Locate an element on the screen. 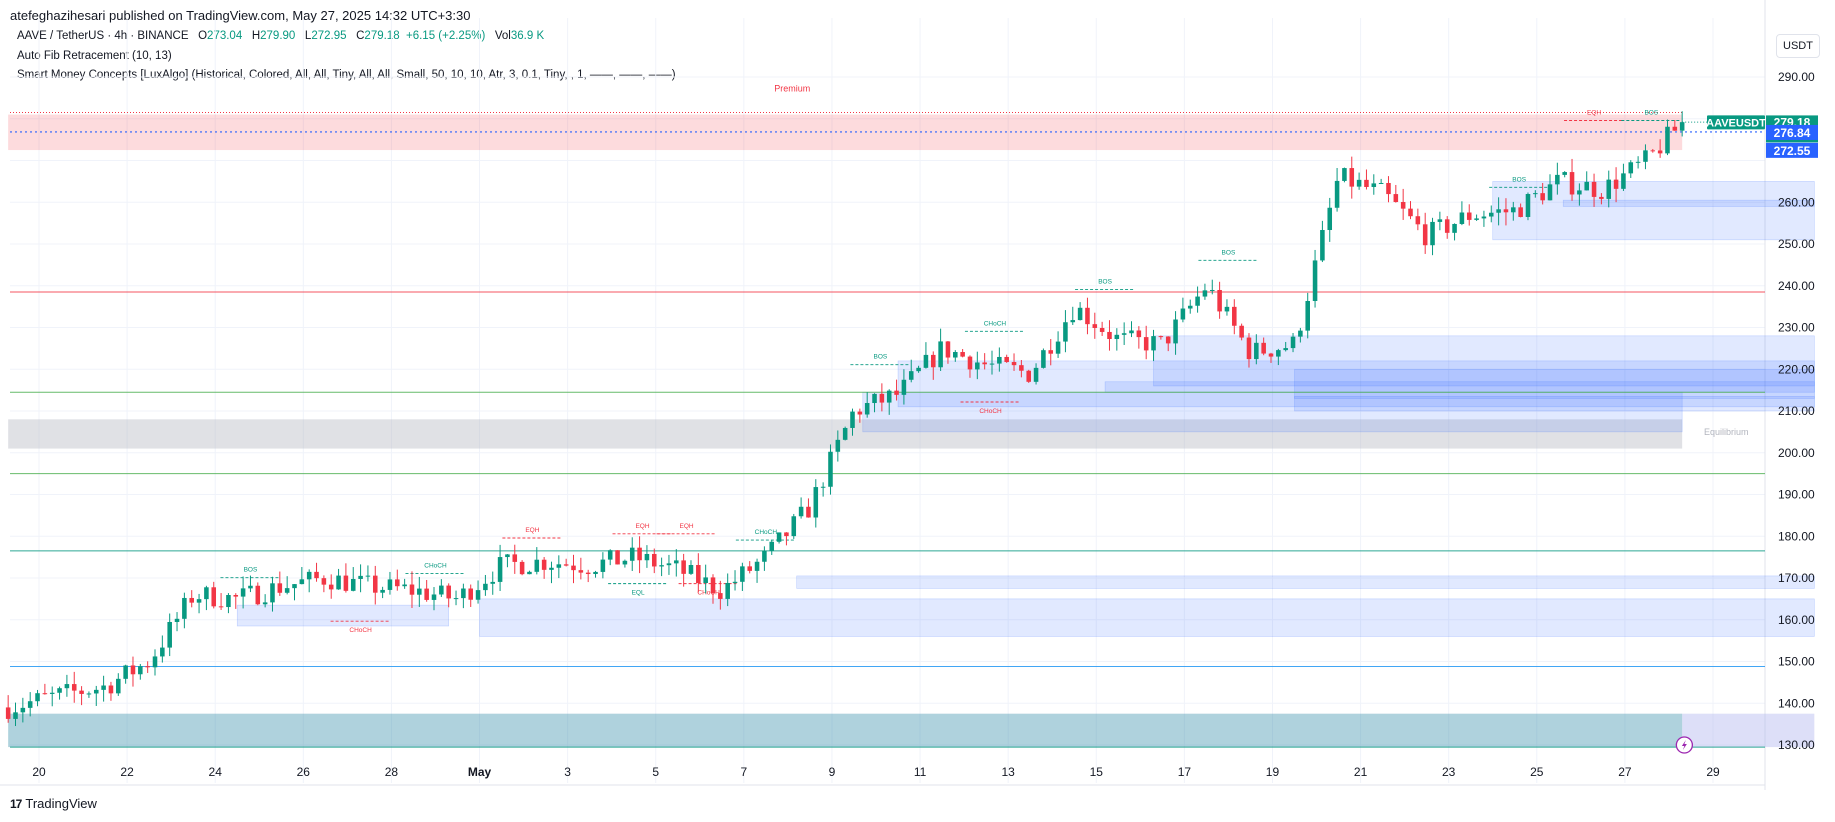 The width and height of the screenshot is (1835, 822). structure-label-eqh: EQH is located at coordinates (642, 526).